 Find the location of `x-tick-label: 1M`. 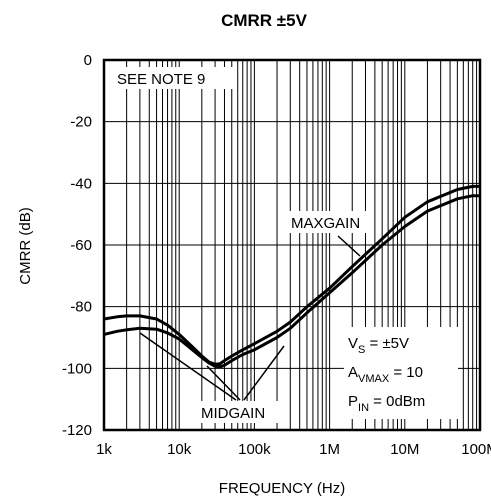

x-tick-label: 1M is located at coordinates (329, 449).